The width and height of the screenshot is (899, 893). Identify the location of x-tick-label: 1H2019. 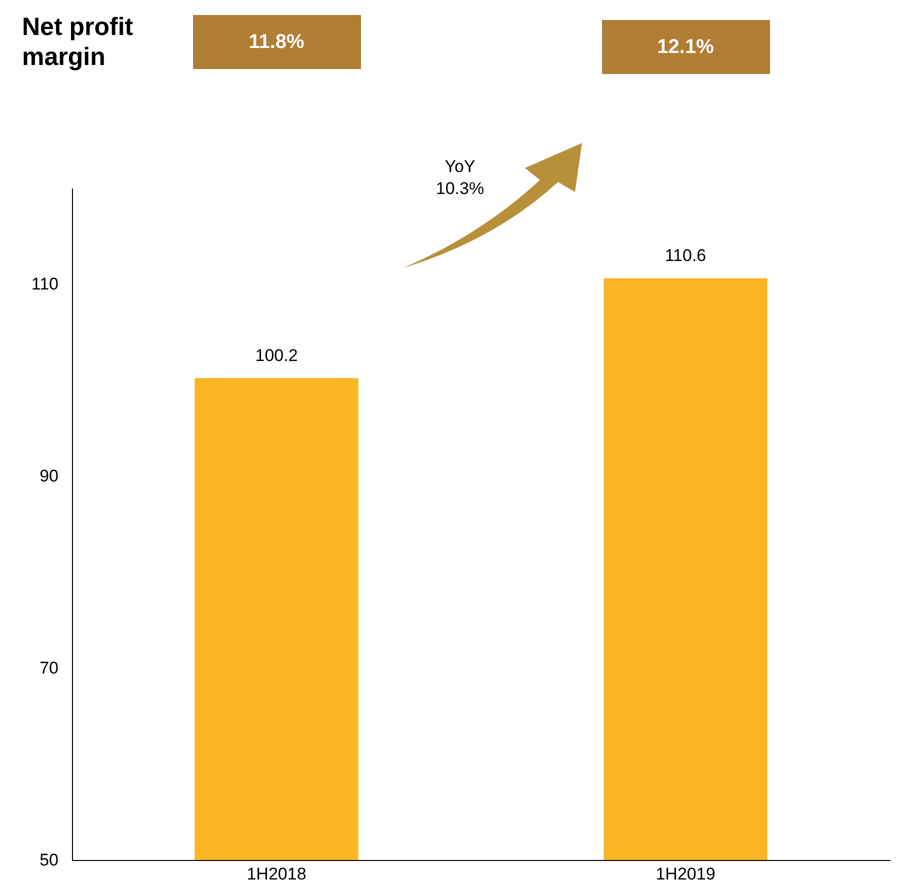
(686, 874).